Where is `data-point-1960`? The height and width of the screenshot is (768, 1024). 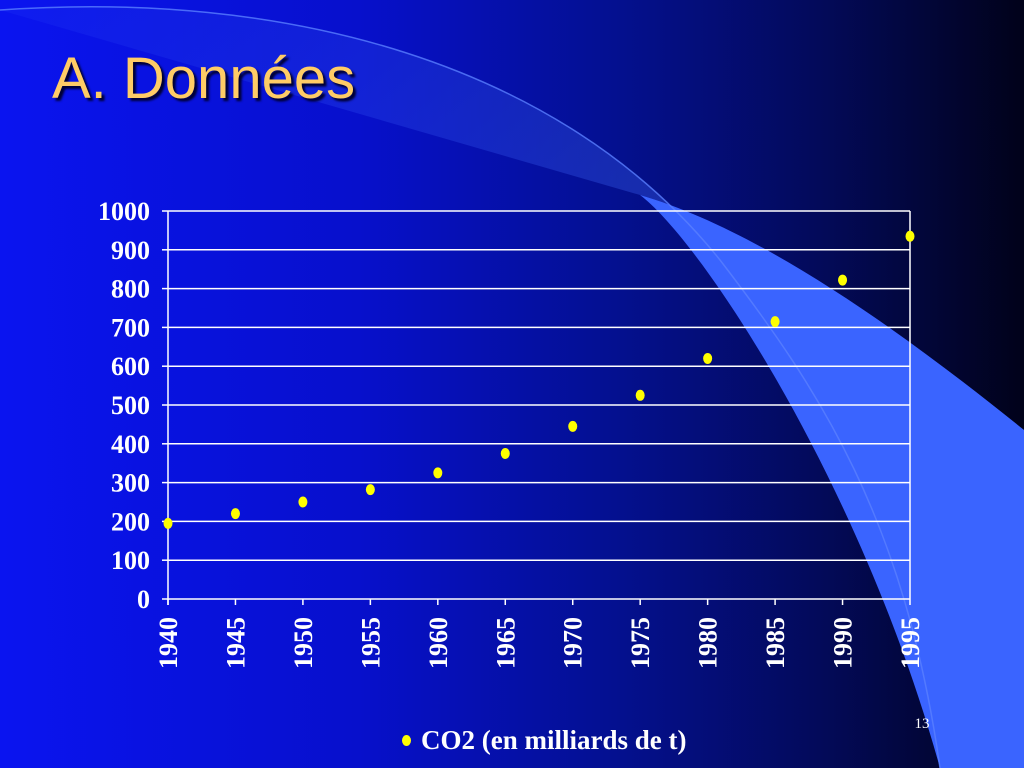
data-point-1960 is located at coordinates (438, 473).